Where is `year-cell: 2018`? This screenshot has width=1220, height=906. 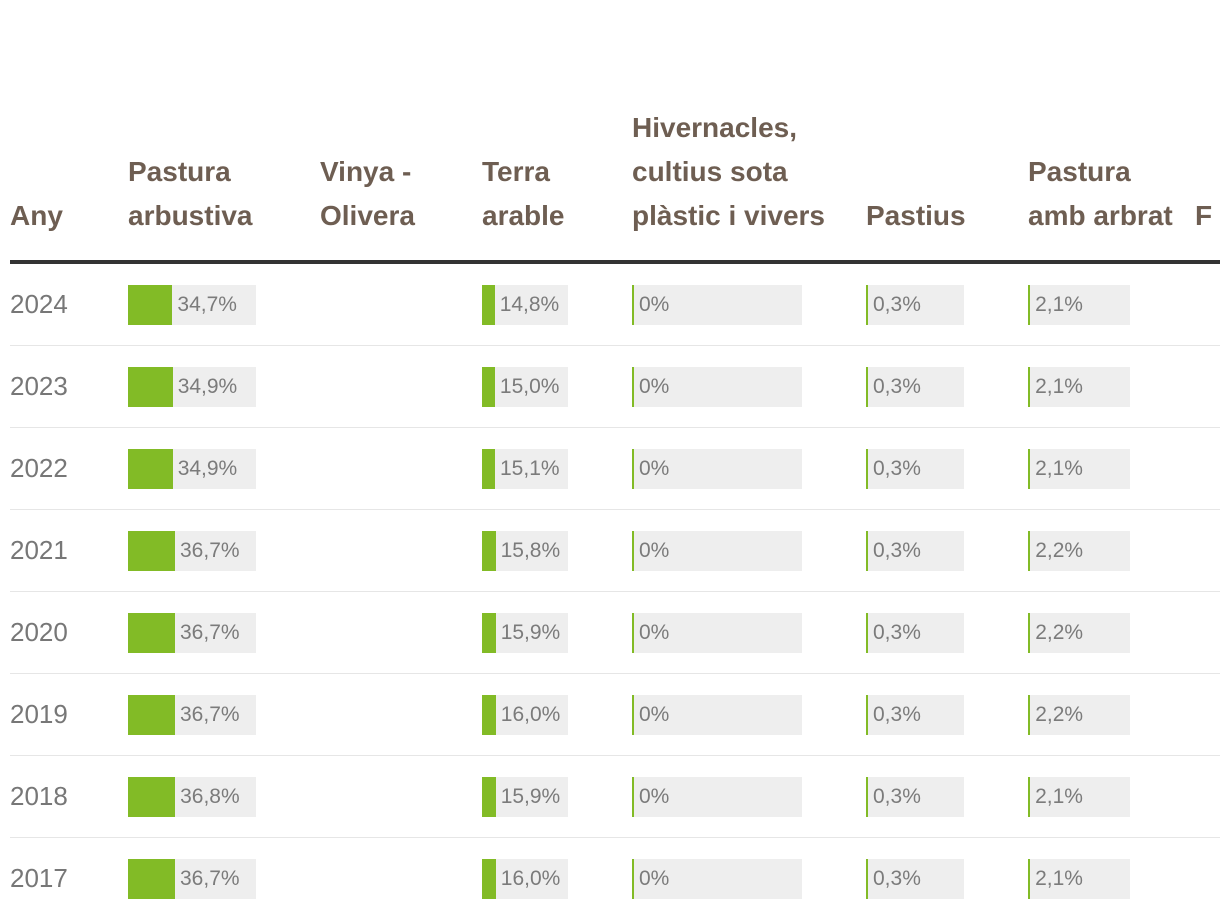 year-cell: 2018 is located at coordinates (69, 796).